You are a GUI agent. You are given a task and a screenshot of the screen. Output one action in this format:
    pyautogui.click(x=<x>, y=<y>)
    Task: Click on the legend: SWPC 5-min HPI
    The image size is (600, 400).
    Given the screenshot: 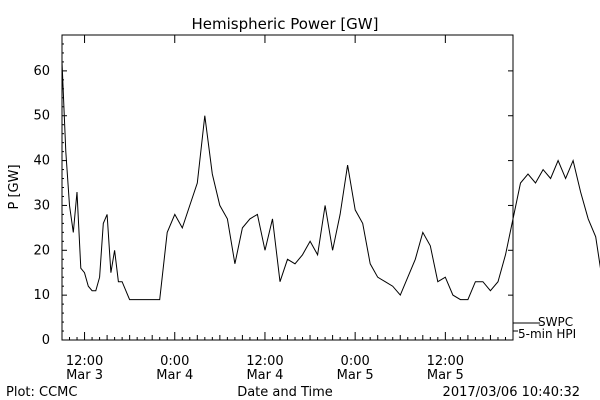 What is the action you would take?
    pyautogui.click(x=544, y=328)
    